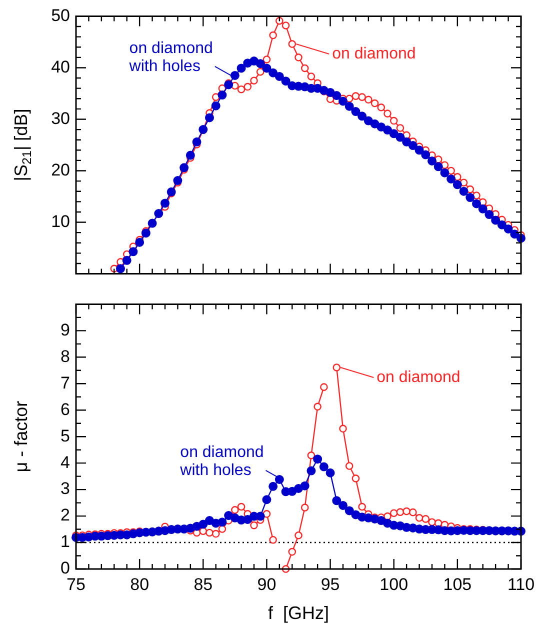  Describe the element at coordinates (65, 462) in the screenshot. I see `y-tick-label: 4` at that location.